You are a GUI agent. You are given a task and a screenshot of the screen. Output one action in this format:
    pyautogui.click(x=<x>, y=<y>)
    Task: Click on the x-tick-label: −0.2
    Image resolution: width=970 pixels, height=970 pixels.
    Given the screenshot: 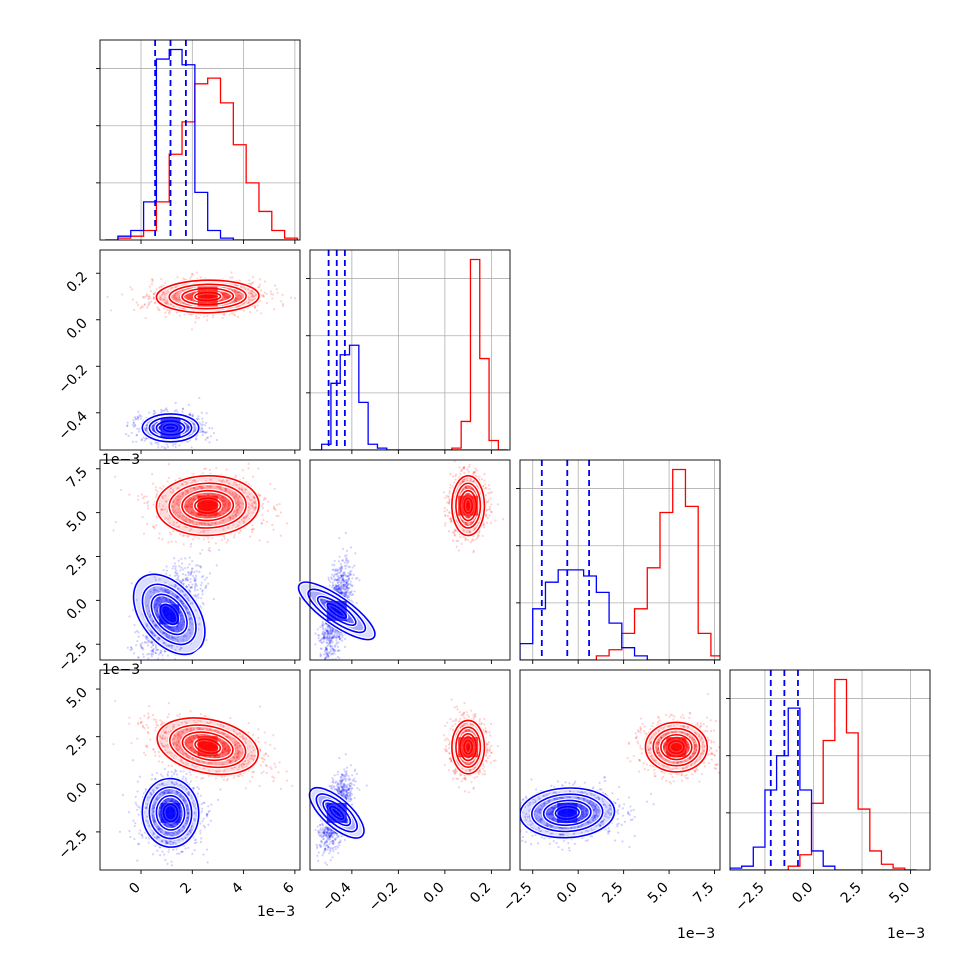 What is the action you would take?
    pyautogui.click(x=383, y=897)
    